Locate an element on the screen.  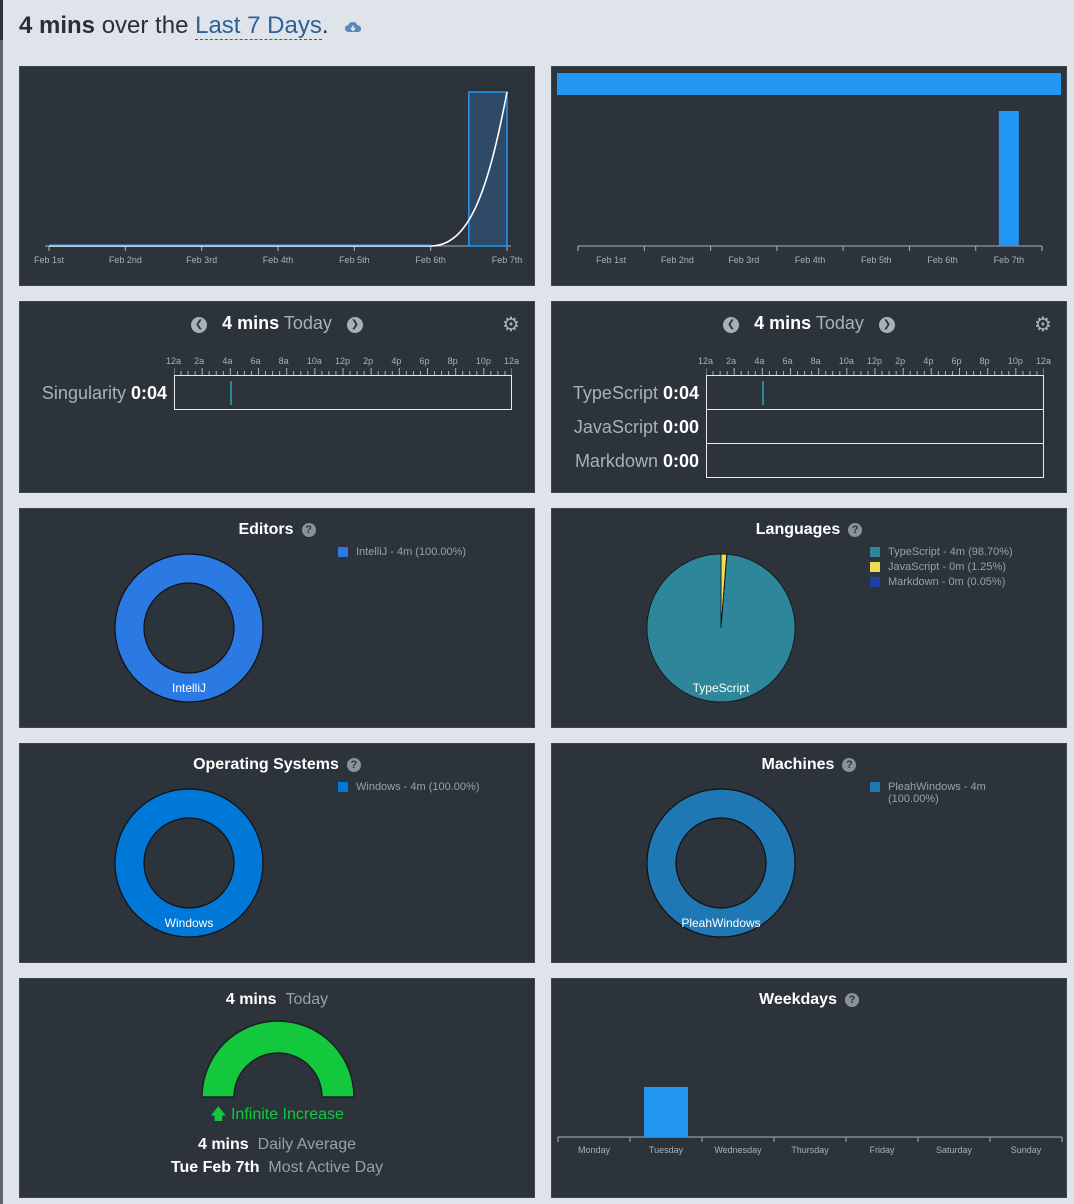
legend-item: Windows - 4m (100.00%) is located at coordinates (409, 787).